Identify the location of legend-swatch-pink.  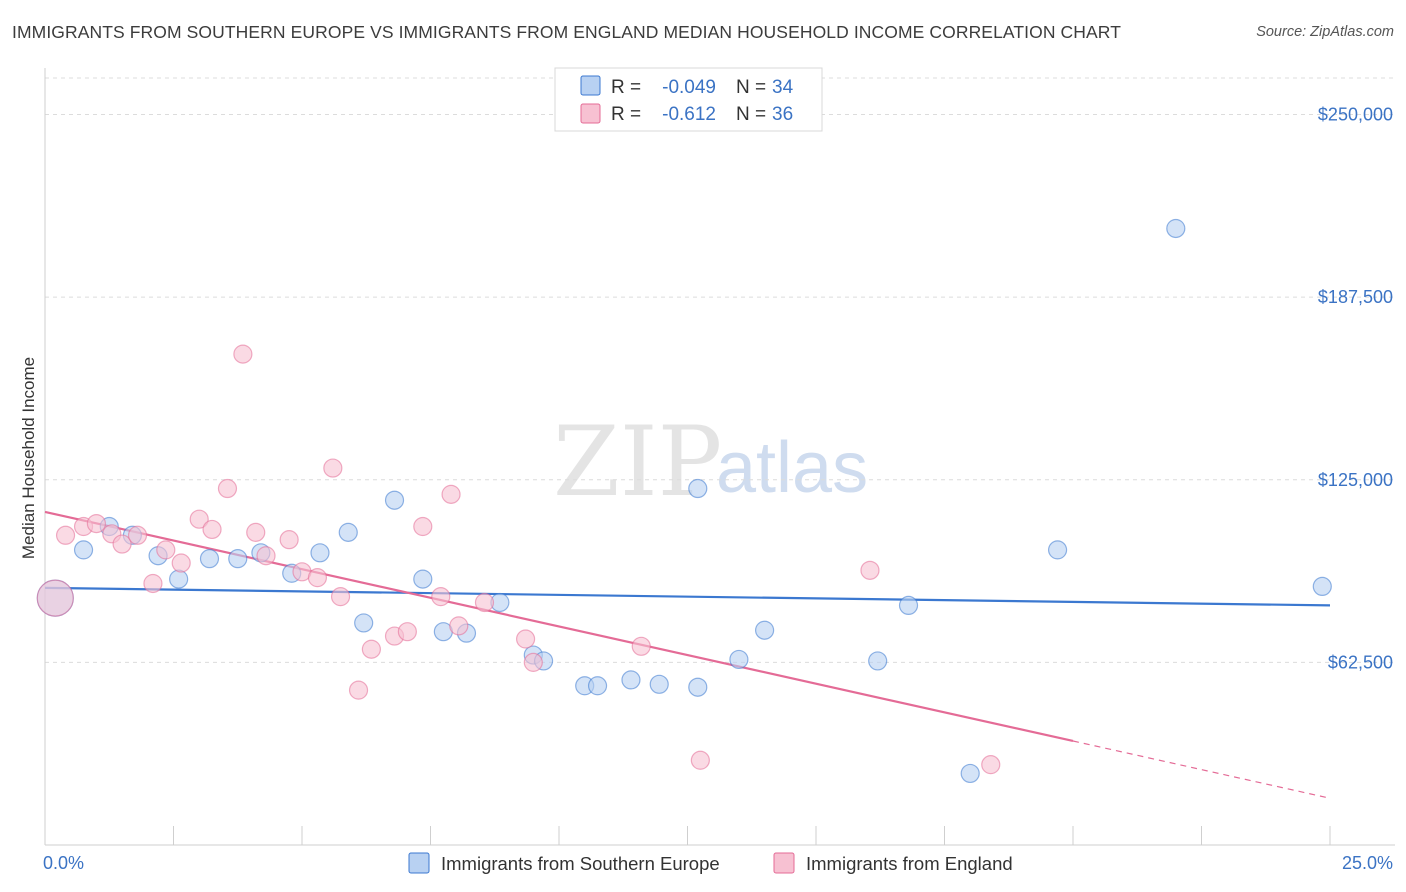
(590, 113).